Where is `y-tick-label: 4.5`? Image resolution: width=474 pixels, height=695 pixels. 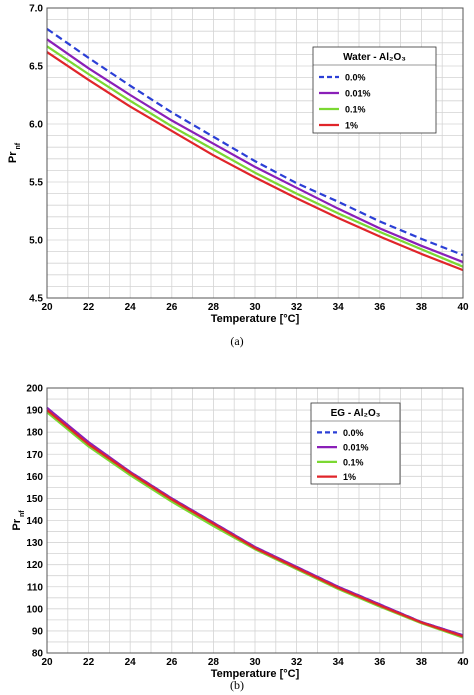
y-tick-label: 4.5 is located at coordinates (36, 299).